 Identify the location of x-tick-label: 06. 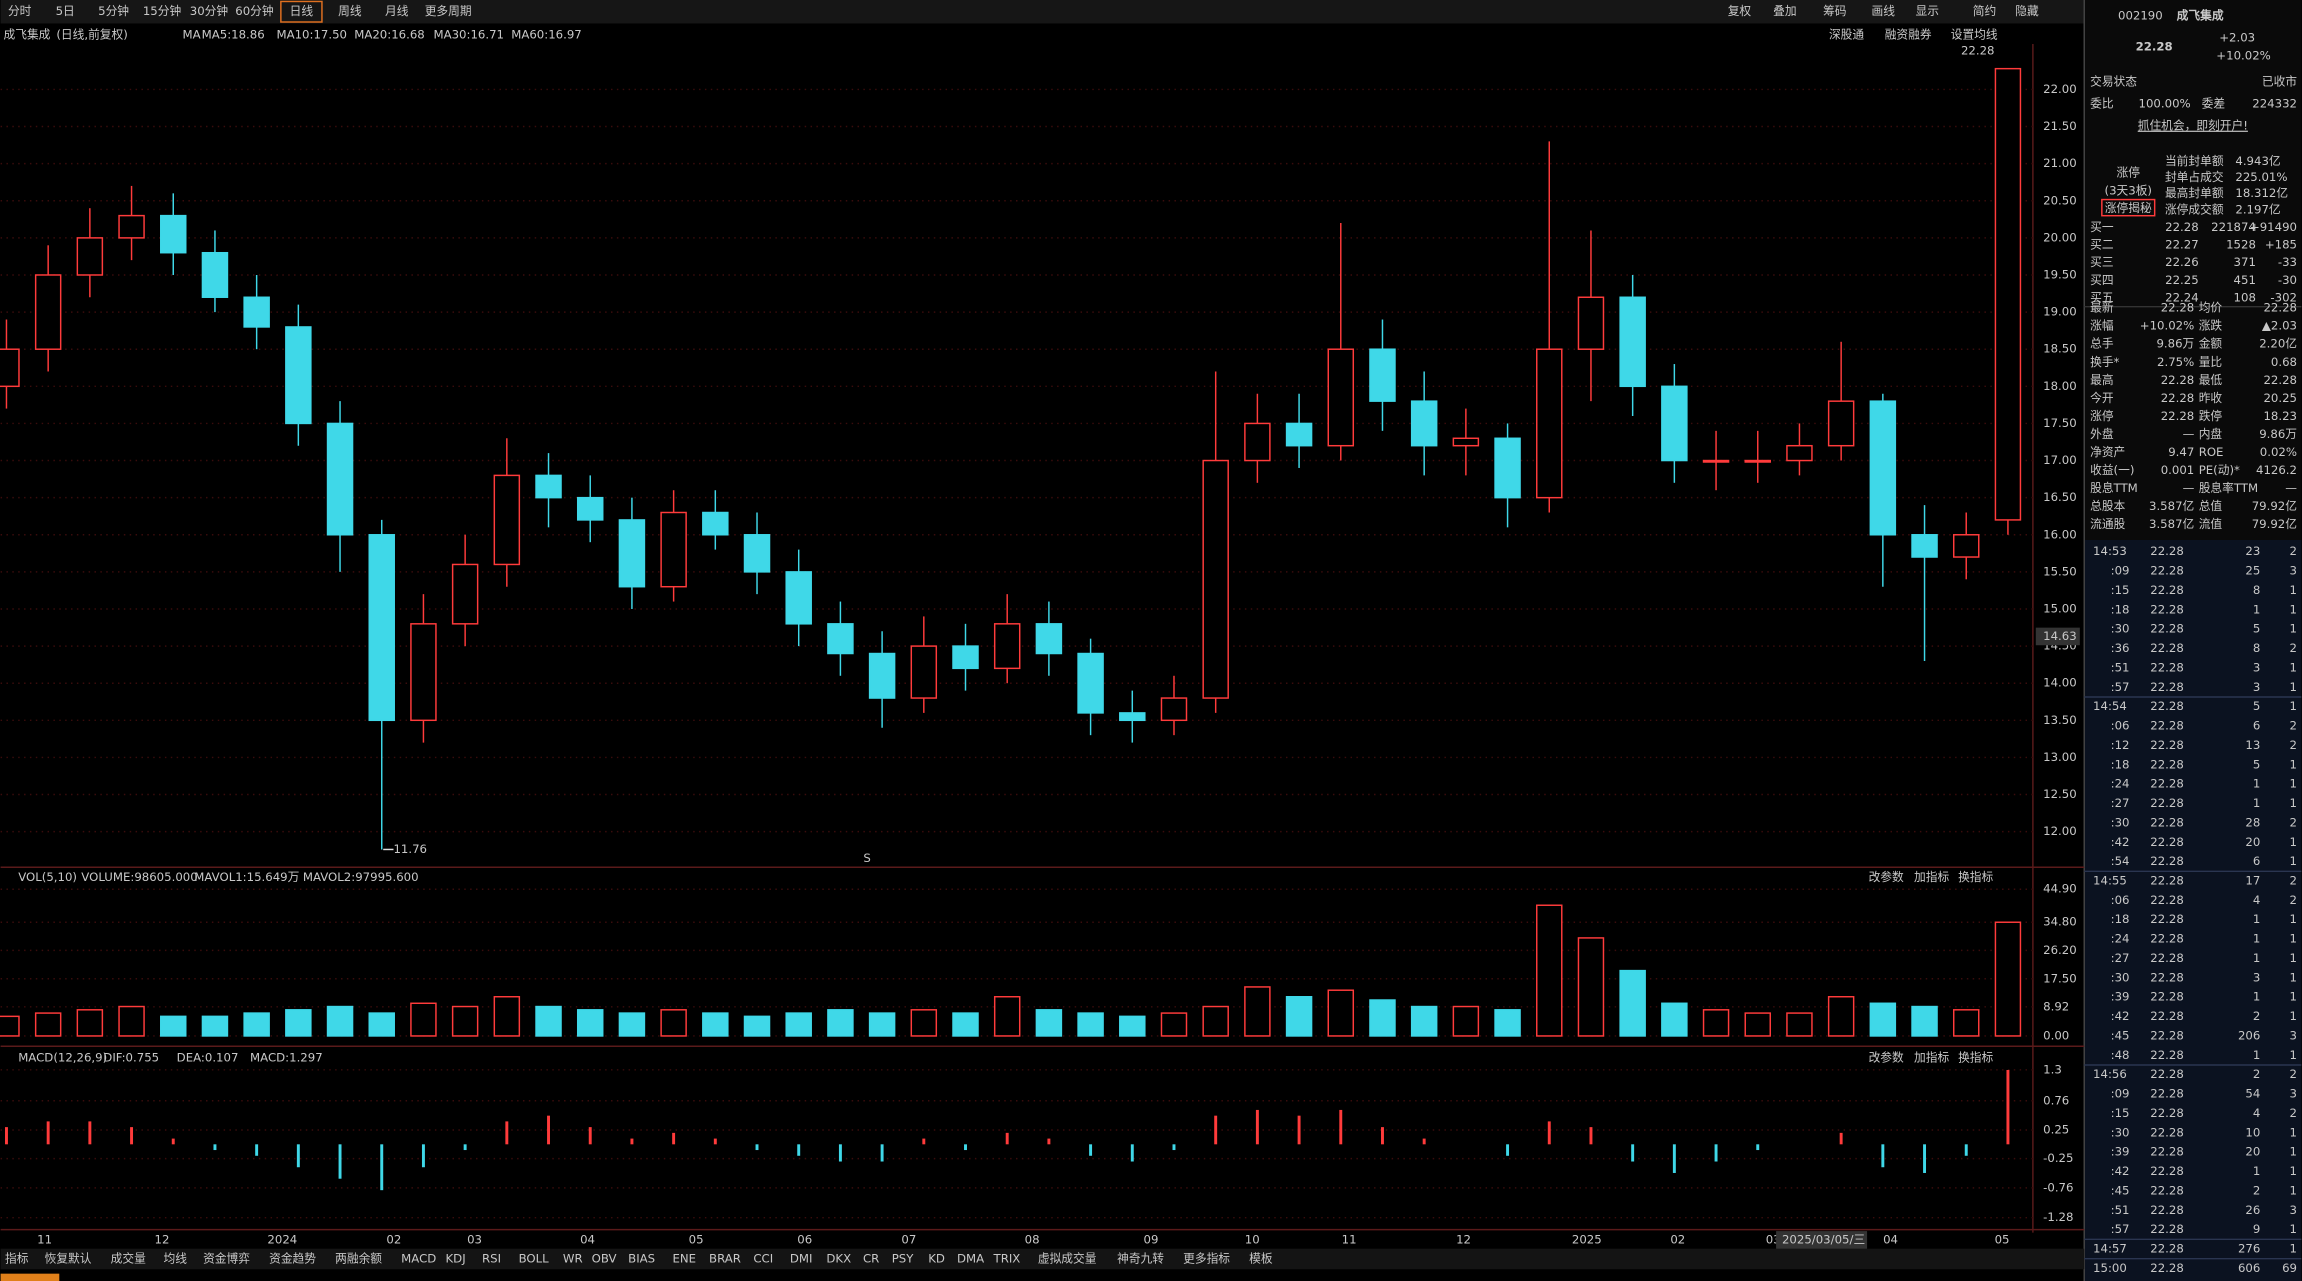
(804, 1239).